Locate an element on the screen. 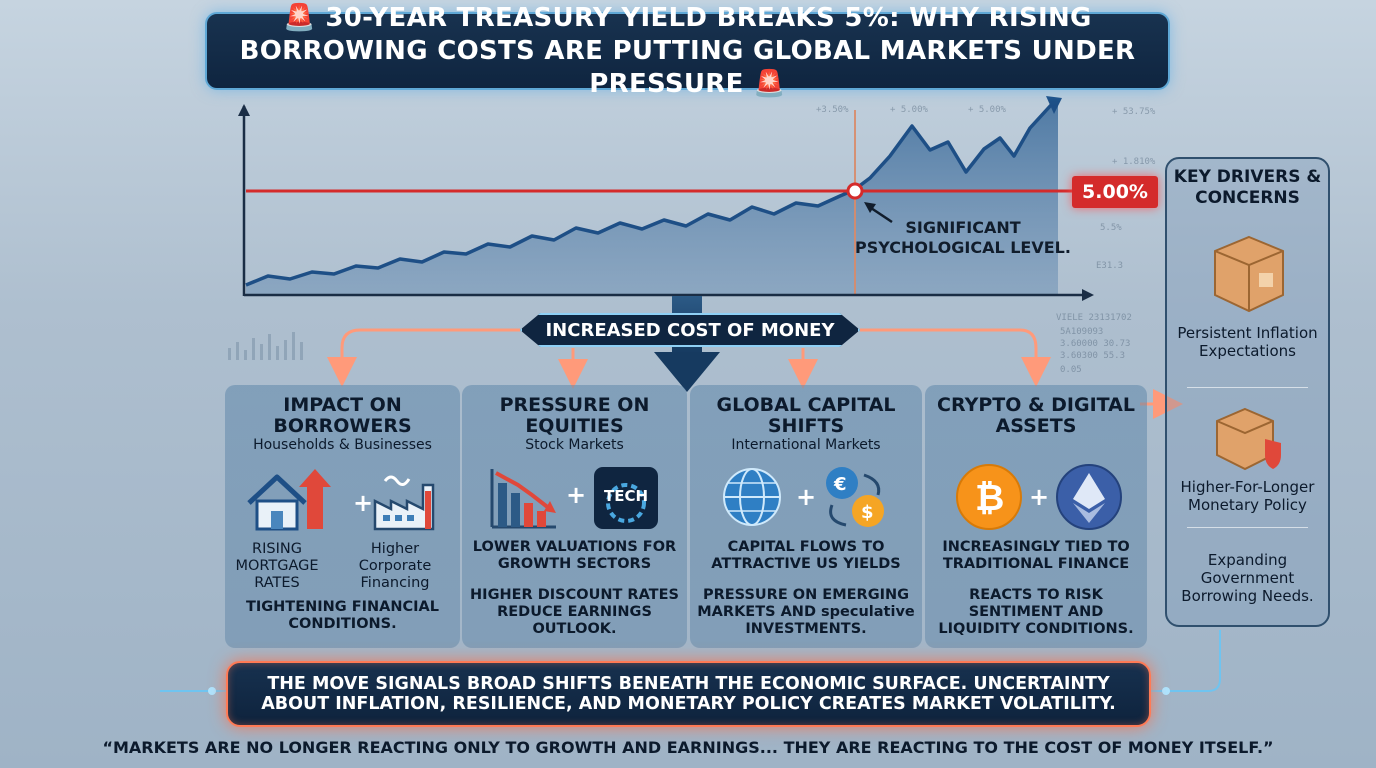  ghost-label: 3.60000 30.73 is located at coordinates (1095, 344).